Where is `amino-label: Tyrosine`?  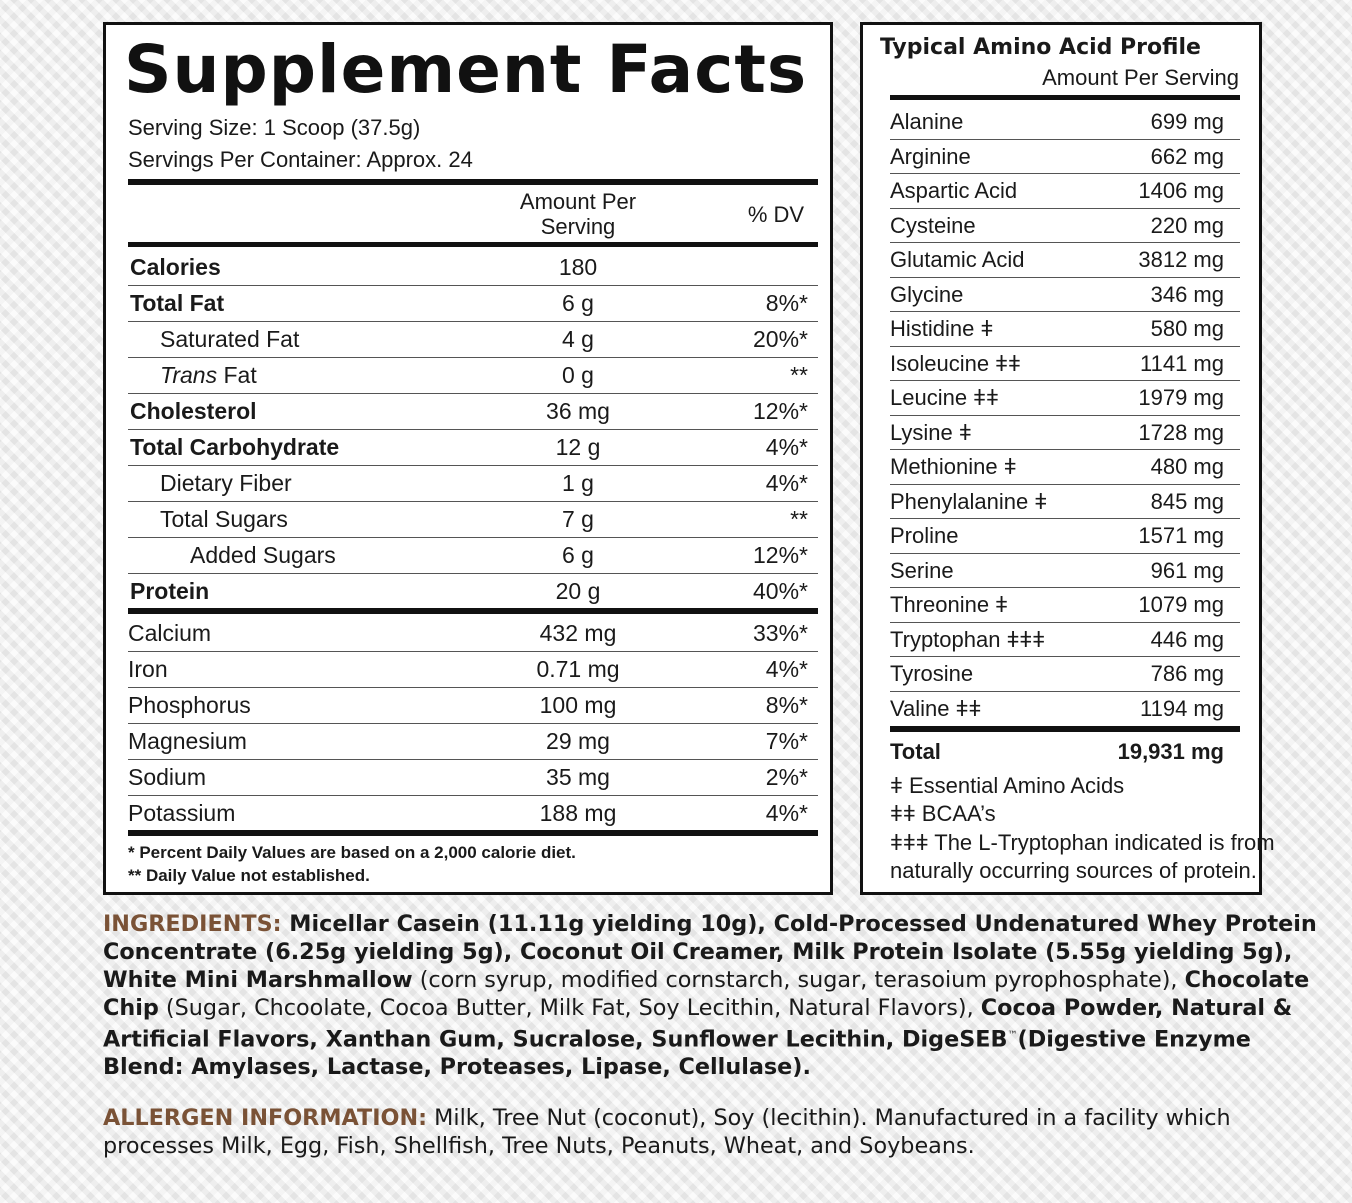 amino-label: Tyrosine is located at coordinates (932, 673).